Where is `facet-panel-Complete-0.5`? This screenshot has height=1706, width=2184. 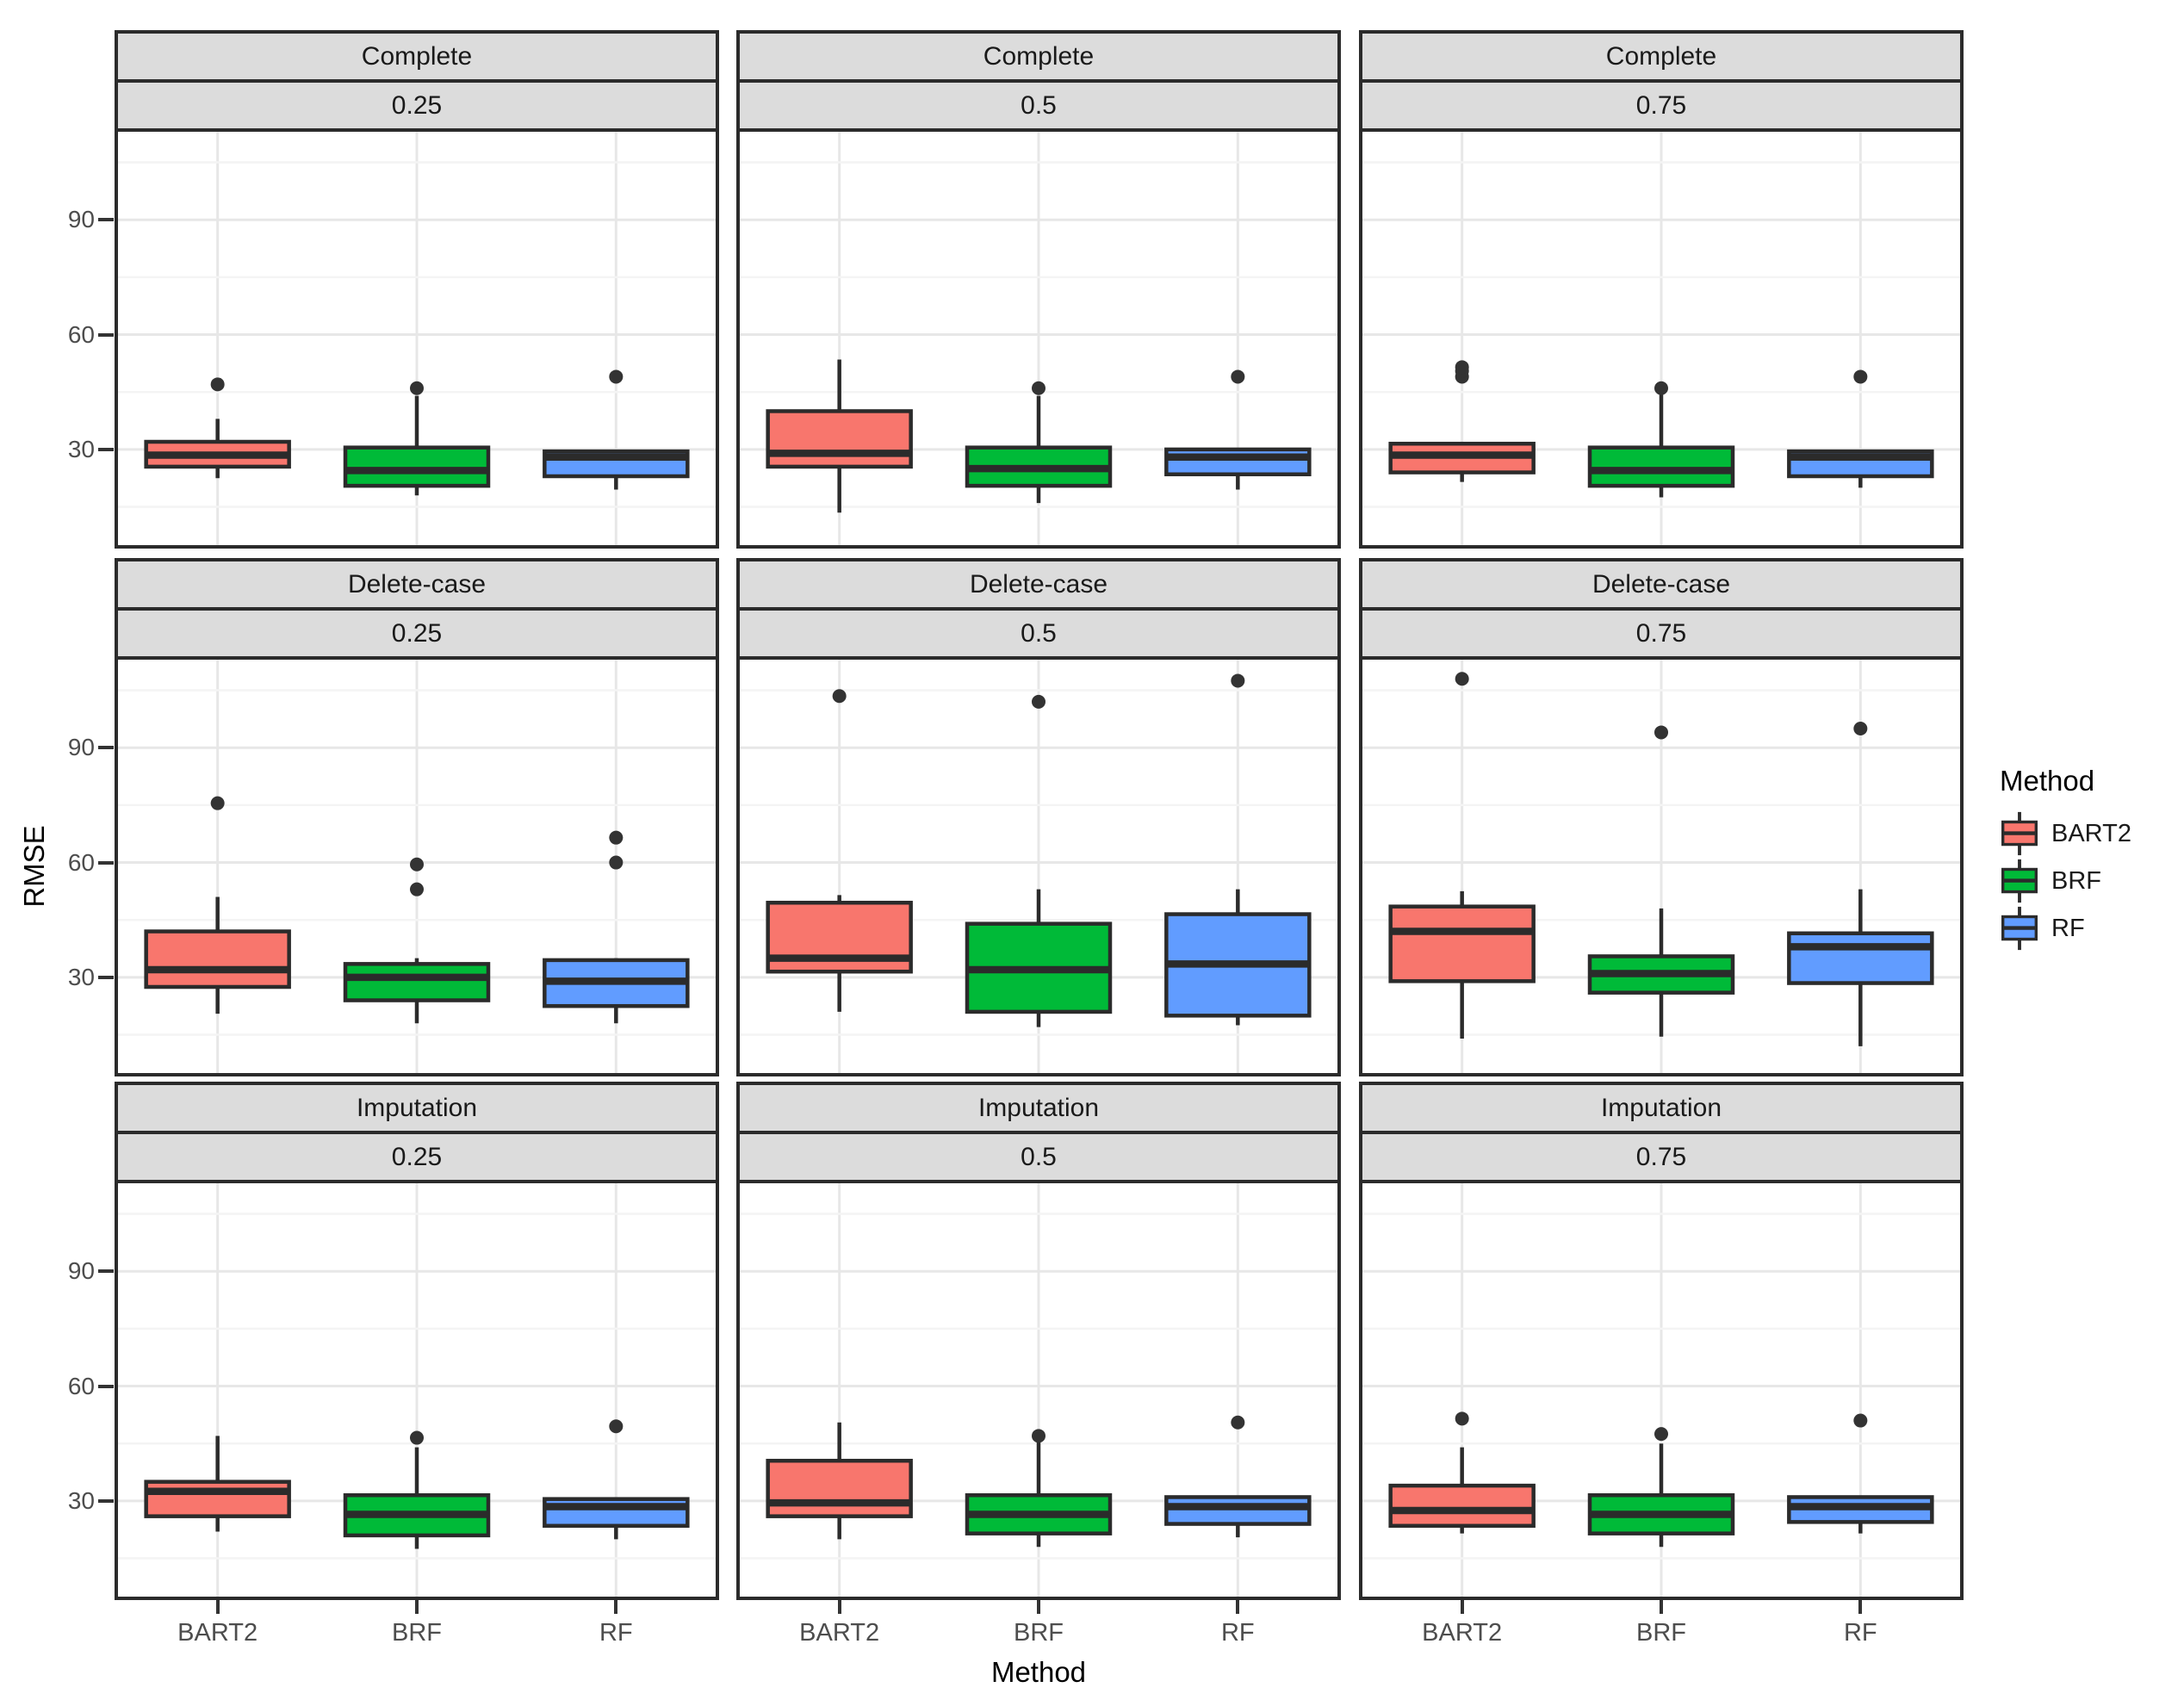
facet-panel-Complete-0.5 is located at coordinates (1039, 338).